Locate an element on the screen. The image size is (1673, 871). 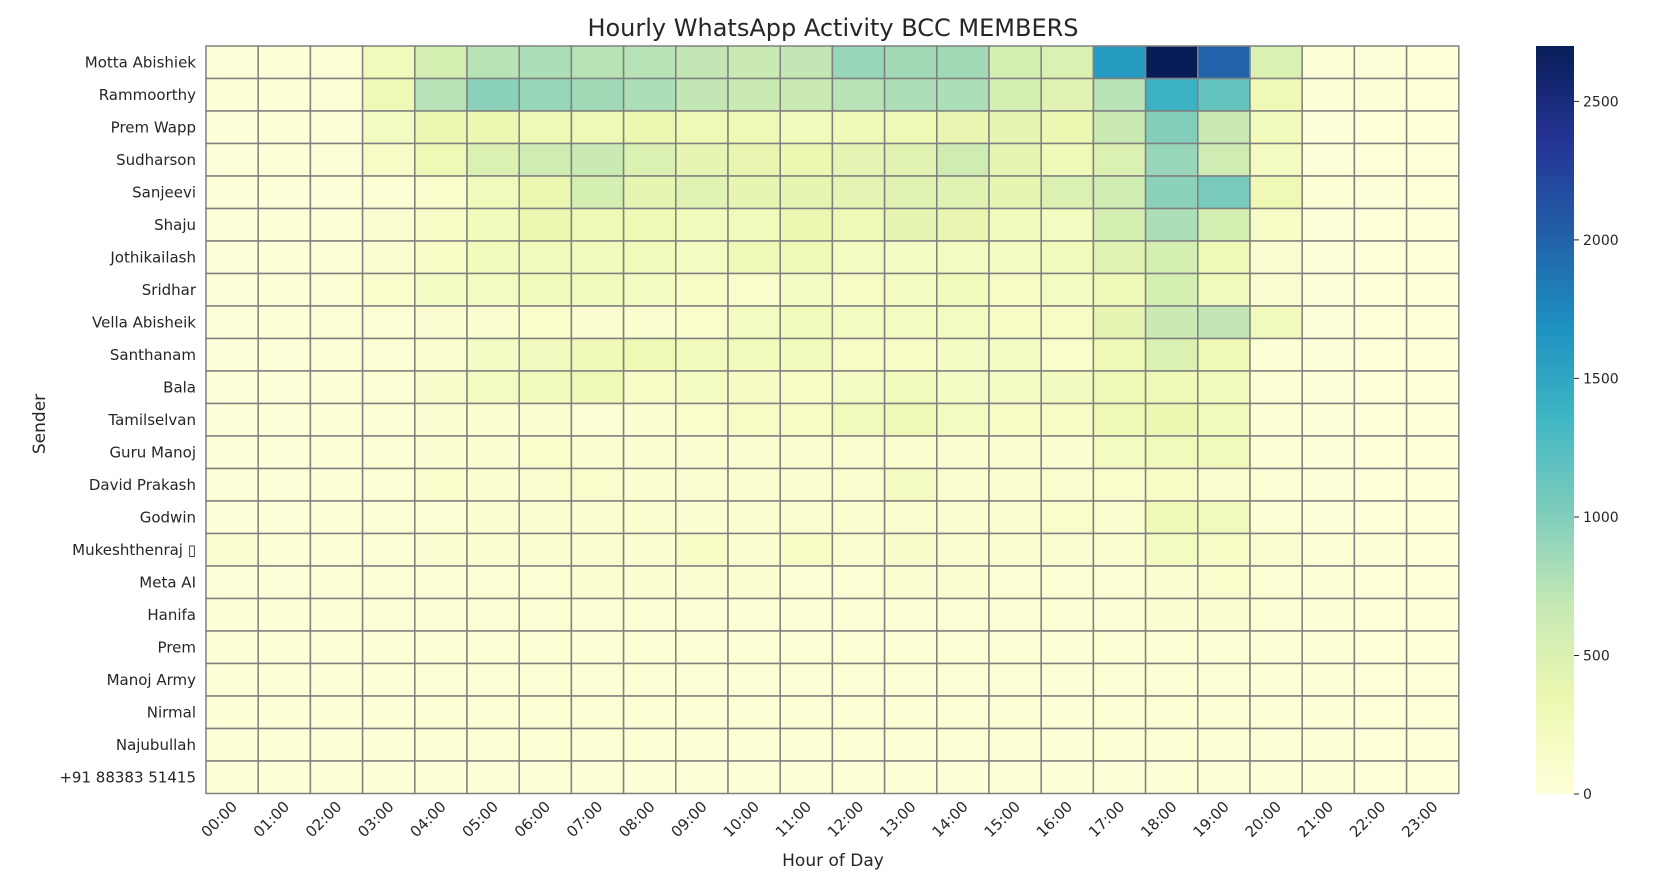
x-tick-label: 22:00 is located at coordinates (1367, 819).